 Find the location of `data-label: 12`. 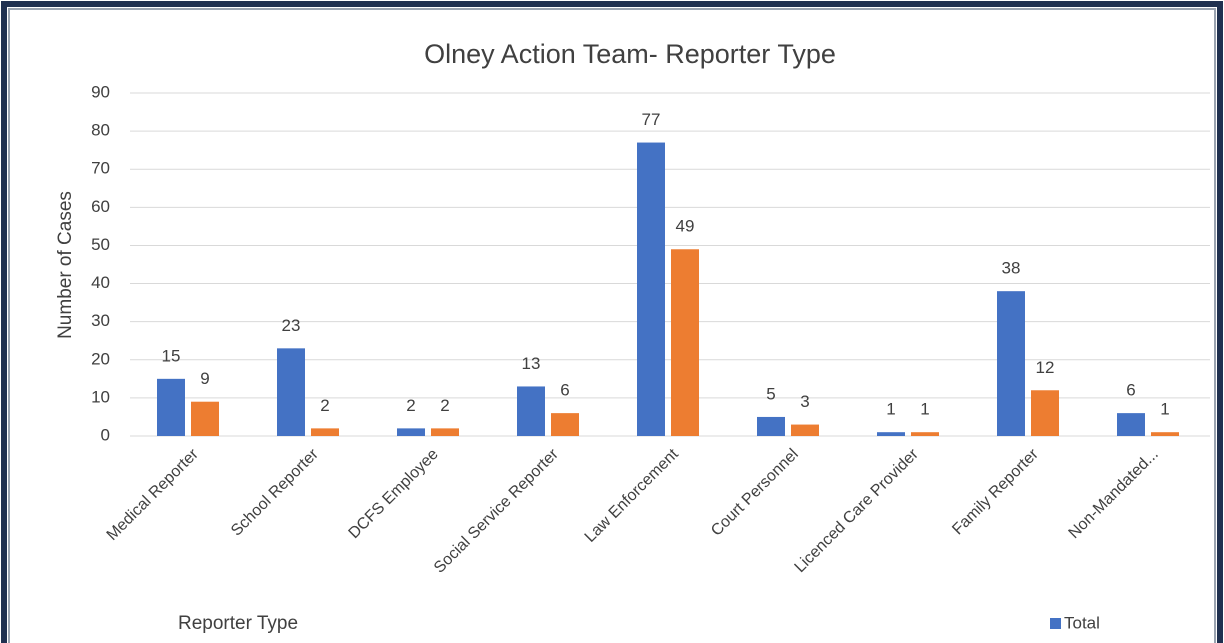

data-label: 12 is located at coordinates (1045, 367).